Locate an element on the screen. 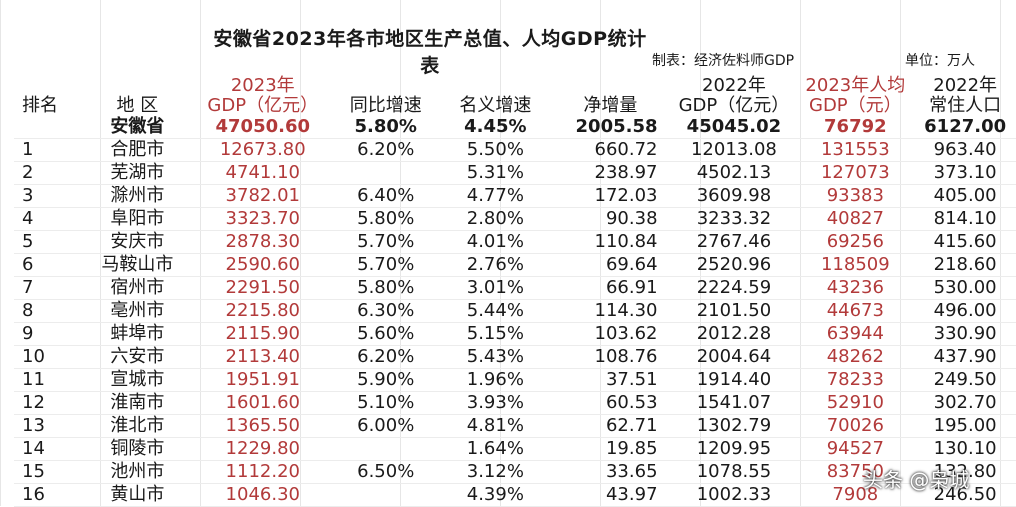 The height and width of the screenshot is (507, 1016). cell-rank: 3 is located at coordinates (47, 196).